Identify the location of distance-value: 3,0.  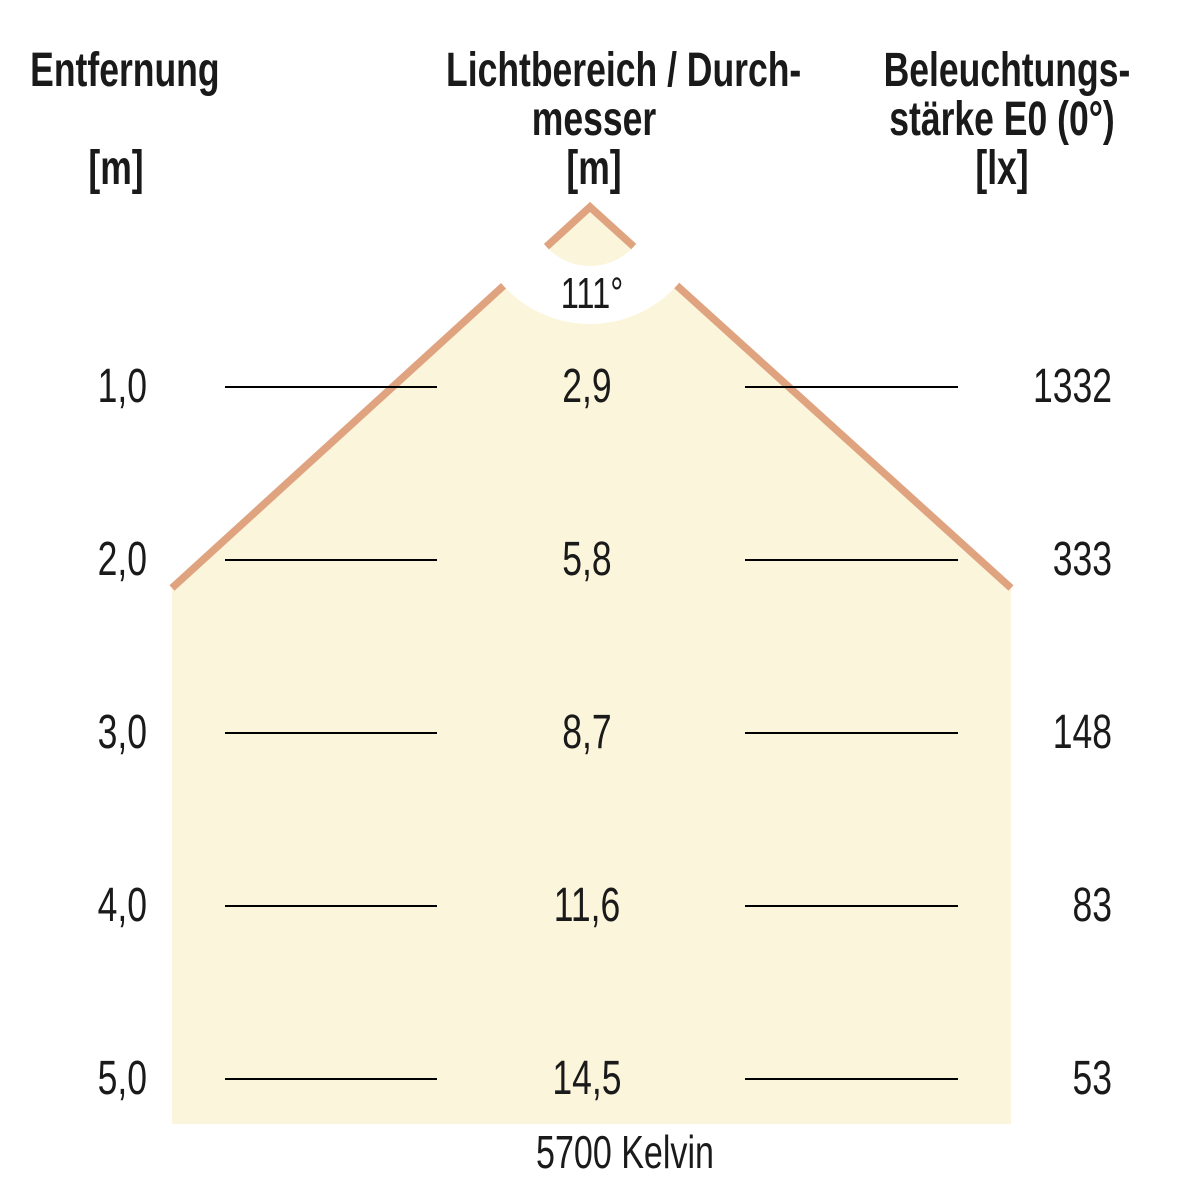
(122, 732).